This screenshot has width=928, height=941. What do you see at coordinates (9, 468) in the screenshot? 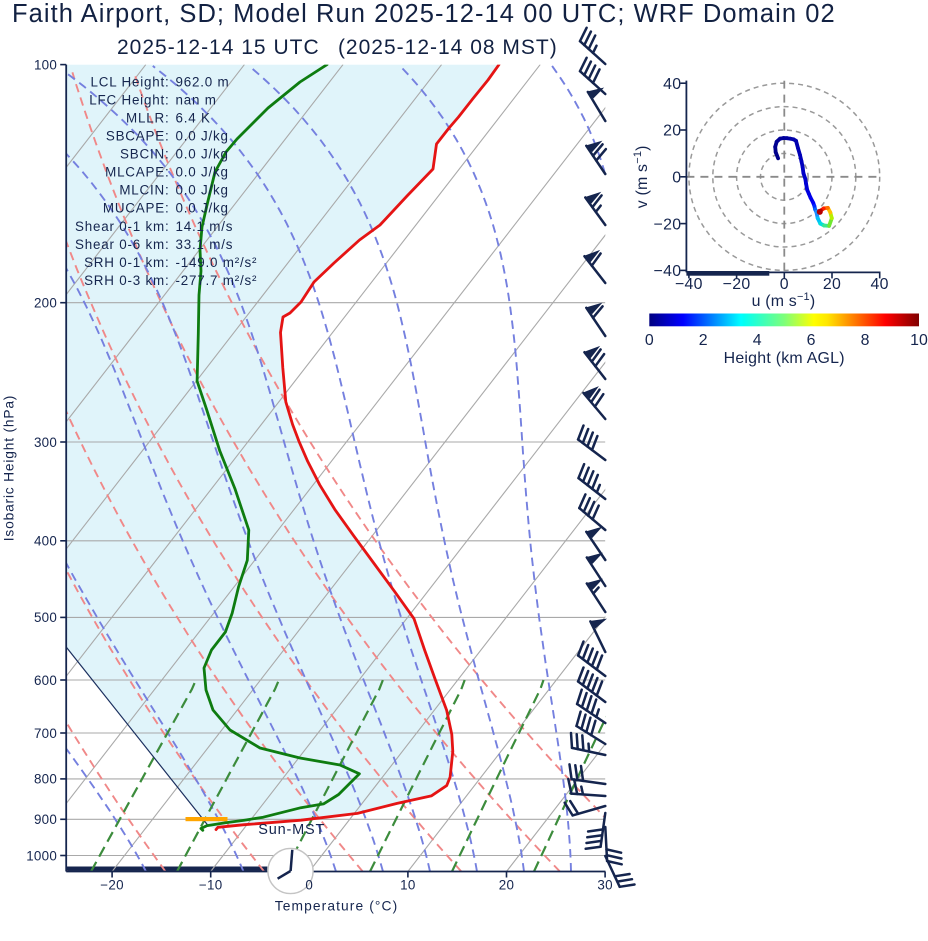
I see `svg-text: Isobaric Height (hPa)` at bounding box center [9, 468].